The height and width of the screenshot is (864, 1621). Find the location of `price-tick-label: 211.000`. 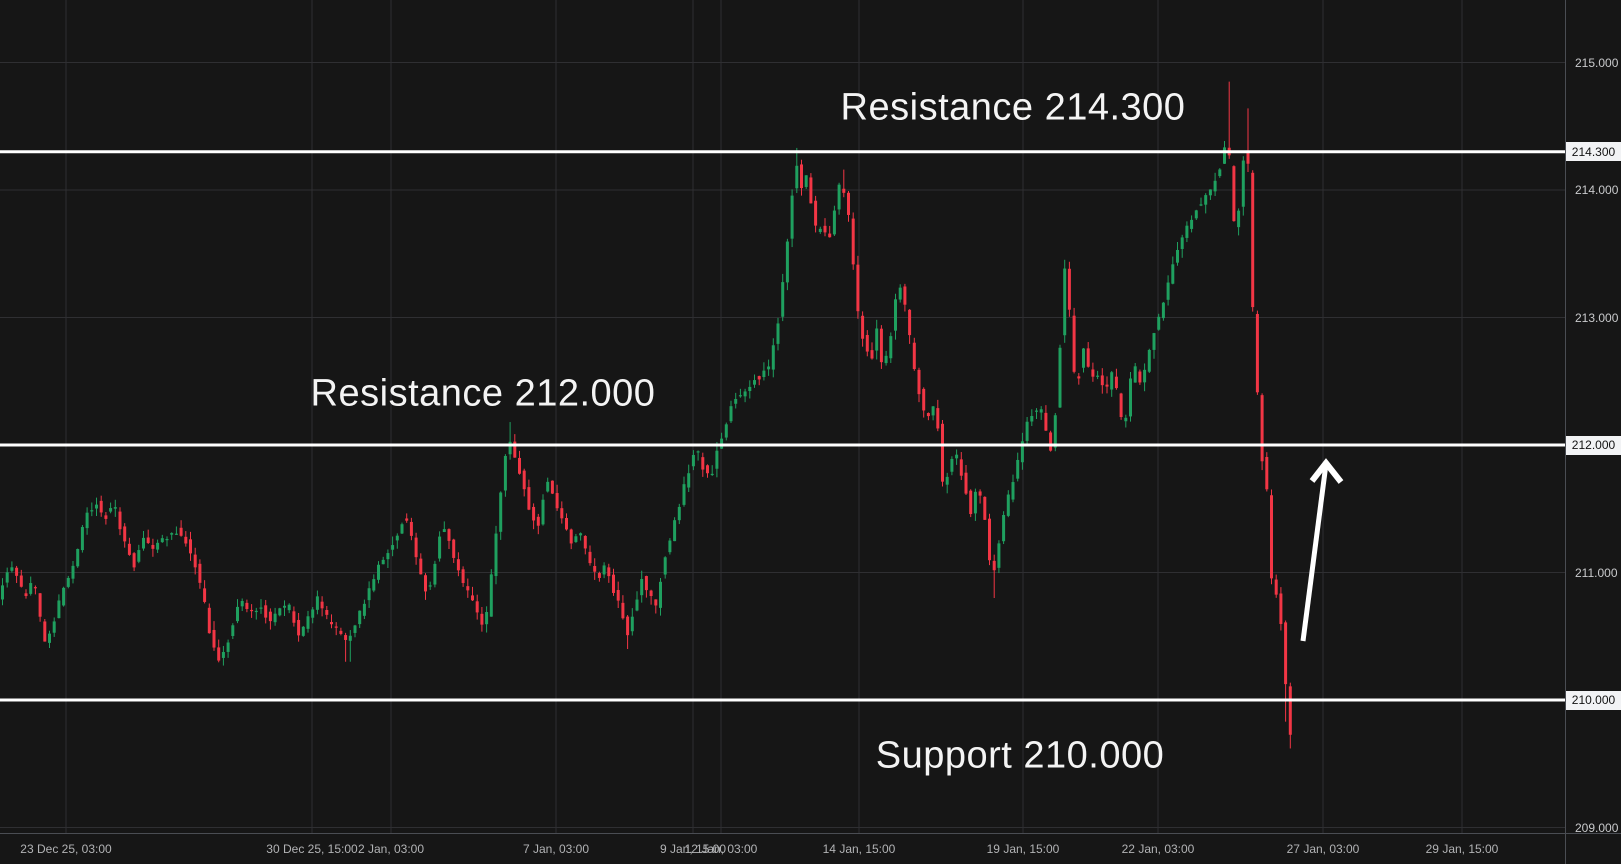

price-tick-label: 211.000 is located at coordinates (1596, 572).